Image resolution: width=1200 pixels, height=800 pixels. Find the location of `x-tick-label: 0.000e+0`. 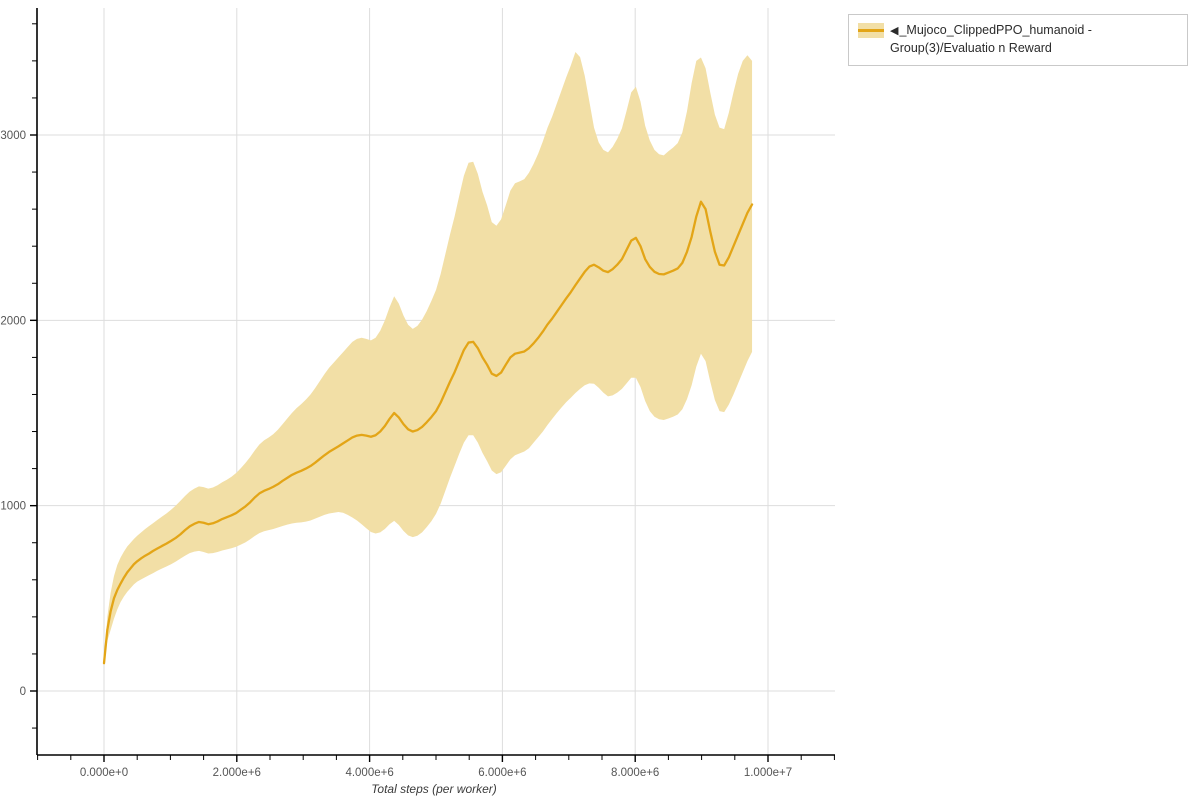

x-tick-label: 0.000e+0 is located at coordinates (104, 773).